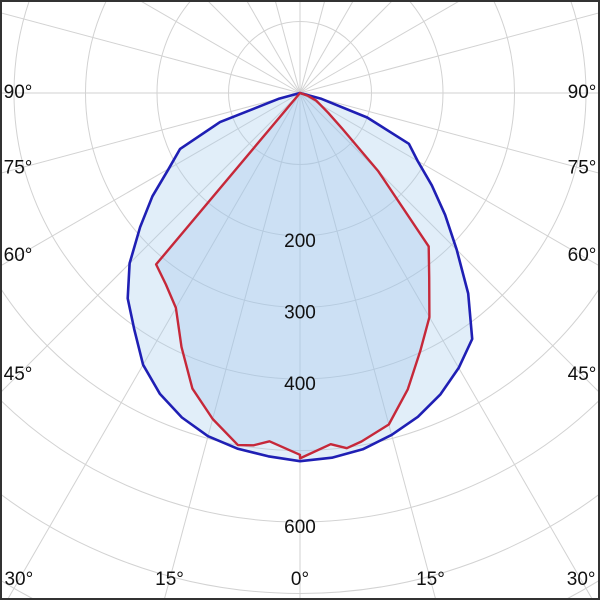  Describe the element at coordinates (300, 527) in the screenshot. I see `radial-axis-label: 600` at that location.